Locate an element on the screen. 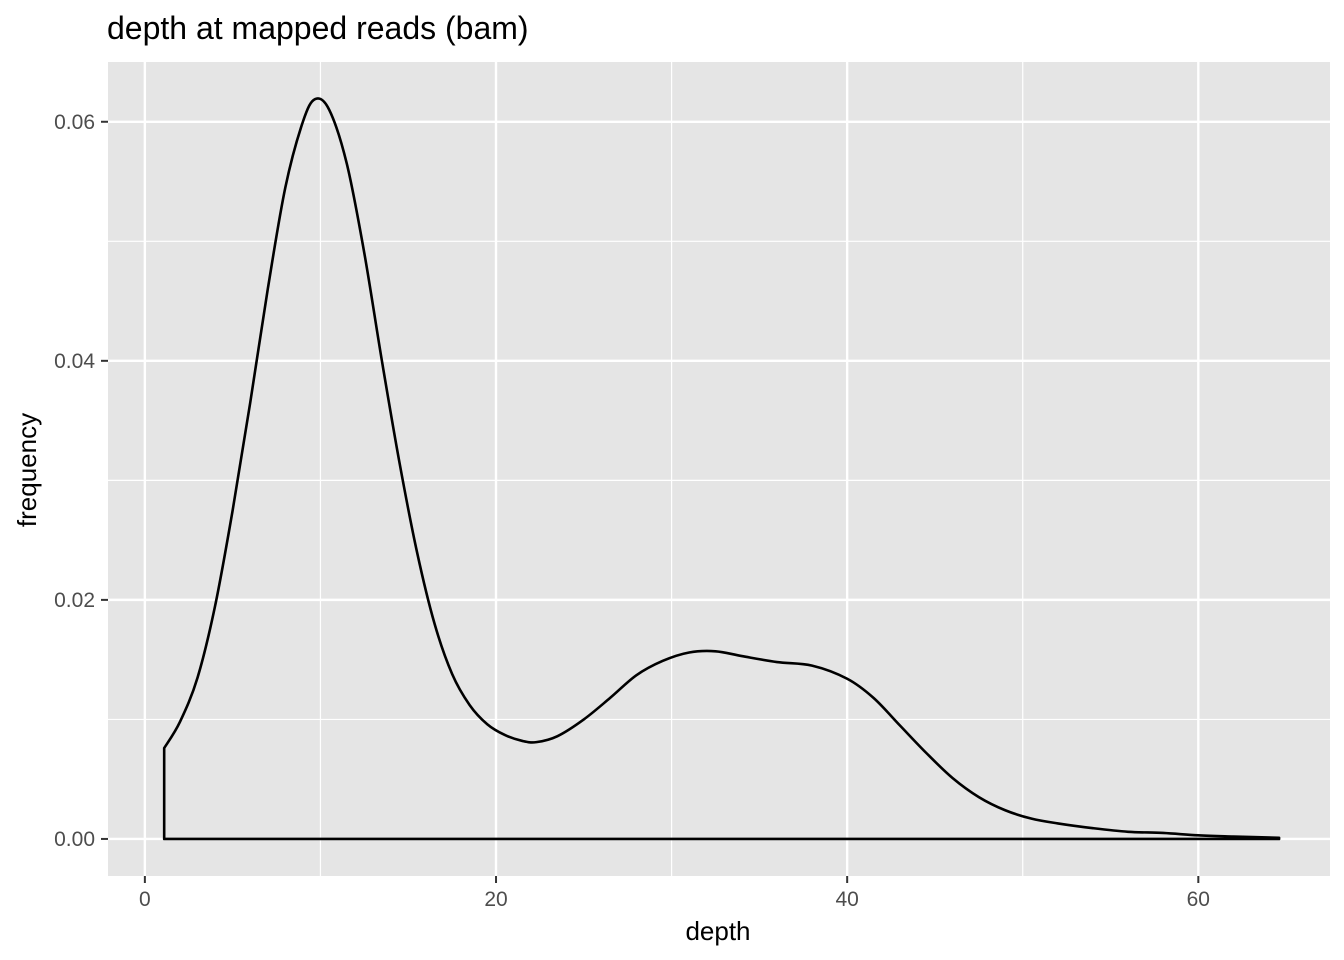  y-tick-label: 0.04 is located at coordinates (74, 361).